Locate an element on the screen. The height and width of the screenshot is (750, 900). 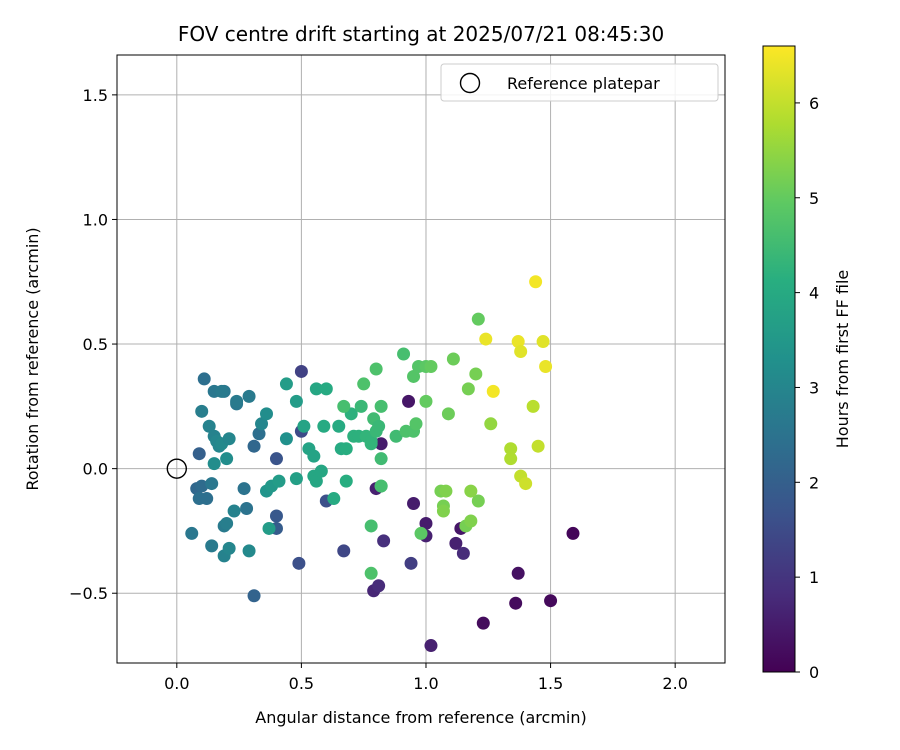
y-tick-label: 1.0 is located at coordinates (95, 219).